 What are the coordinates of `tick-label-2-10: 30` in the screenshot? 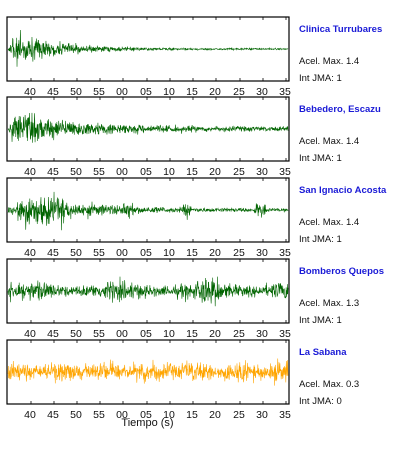 It's located at (262, 253).